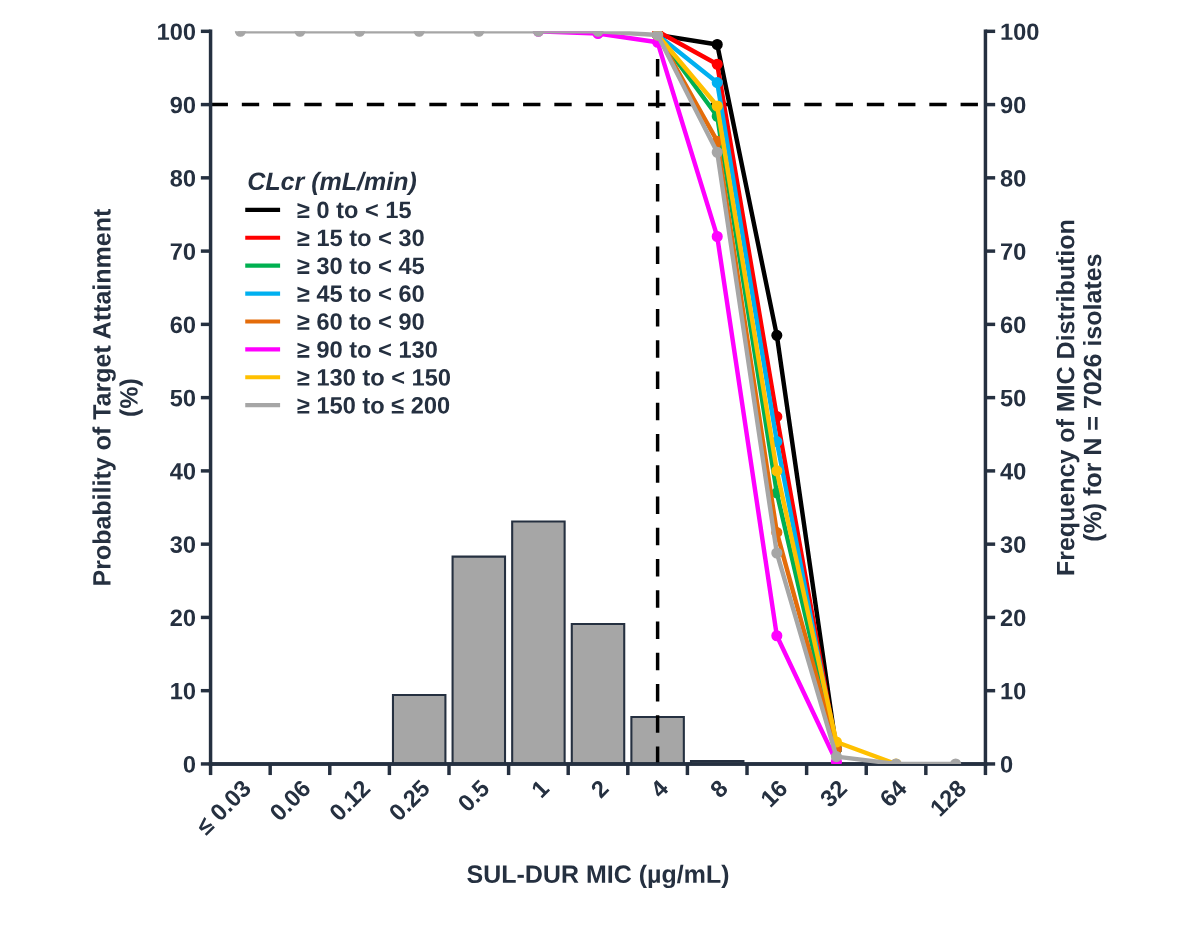  I want to click on y2-tick-label: 0, so click(1006, 764).